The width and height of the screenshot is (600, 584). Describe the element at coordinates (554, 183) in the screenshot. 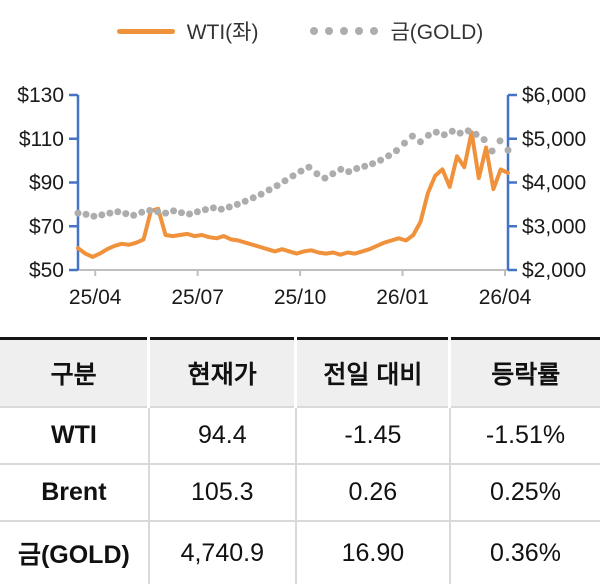

I see `svg-text: $4,000` at that location.